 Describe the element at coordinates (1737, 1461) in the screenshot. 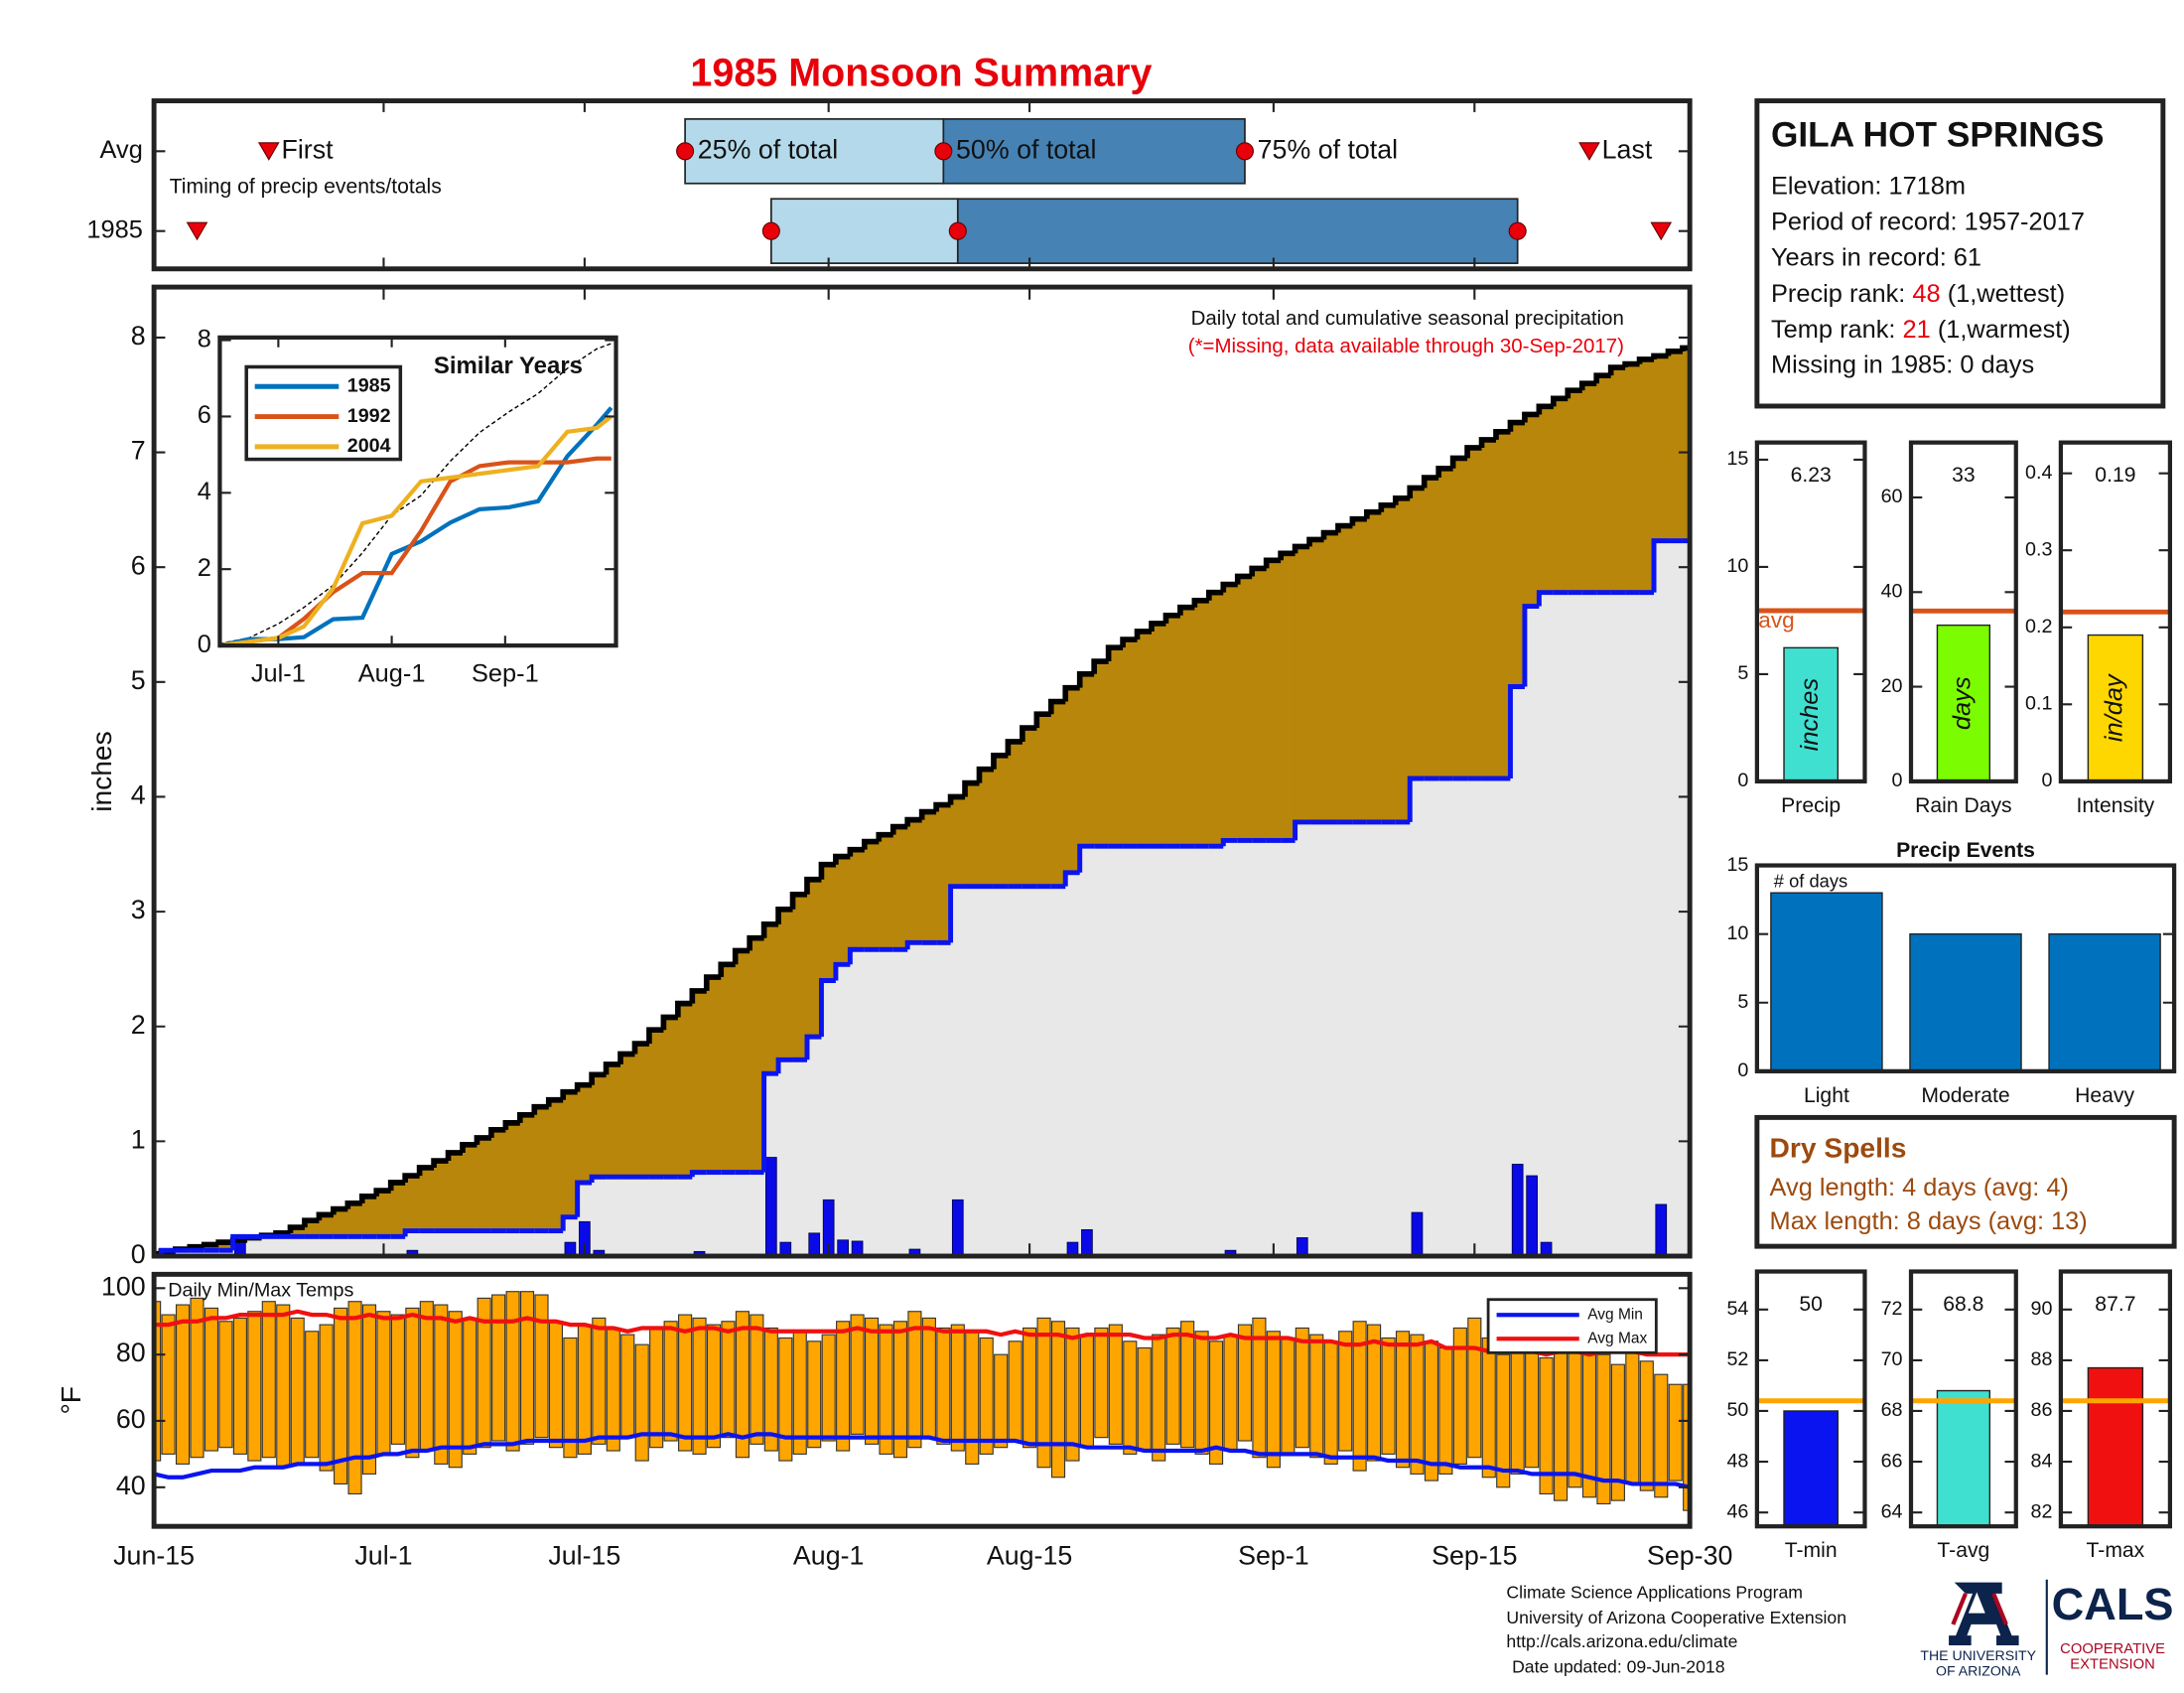

I see `y-tick-label: 48` at that location.